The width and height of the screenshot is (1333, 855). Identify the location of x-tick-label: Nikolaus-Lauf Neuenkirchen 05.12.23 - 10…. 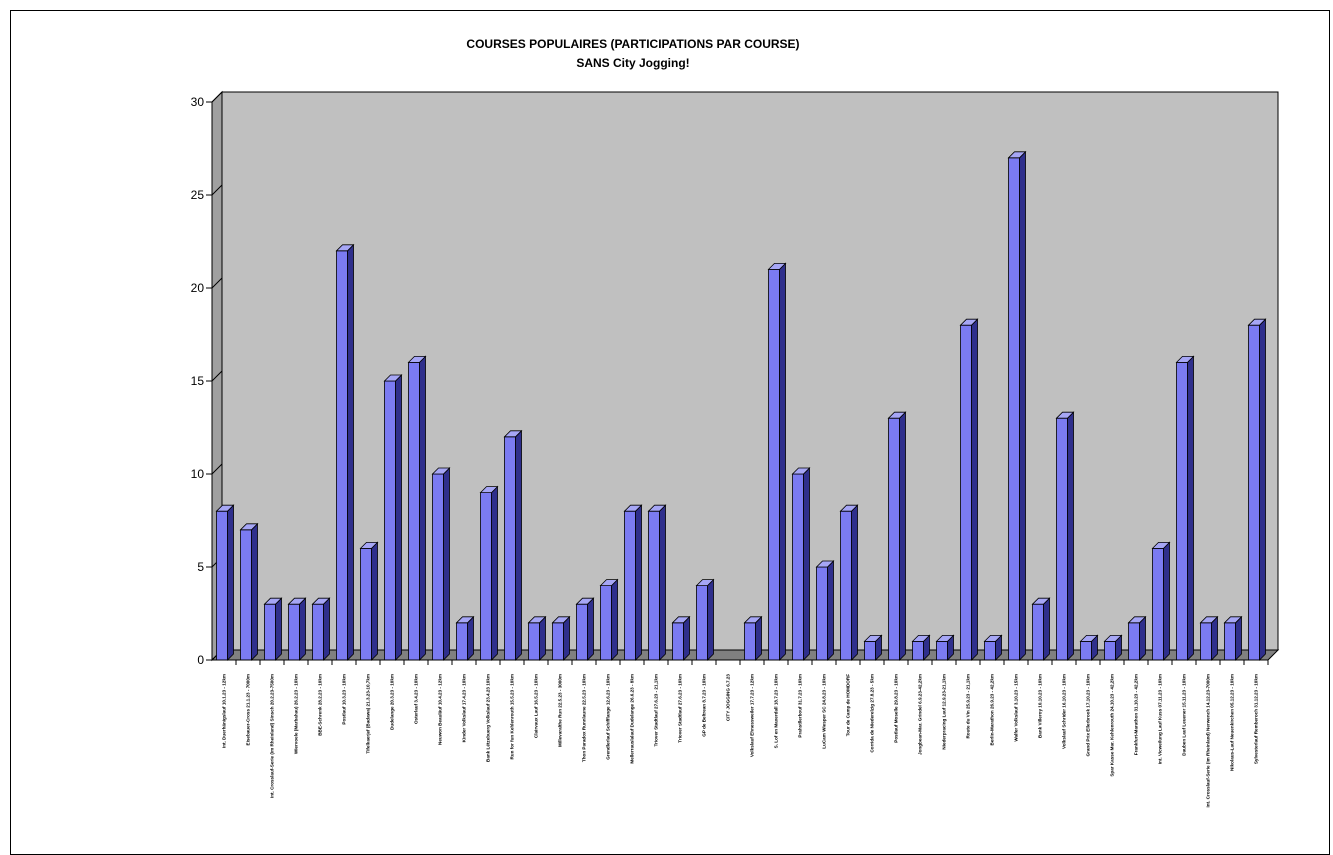
(1232, 722).